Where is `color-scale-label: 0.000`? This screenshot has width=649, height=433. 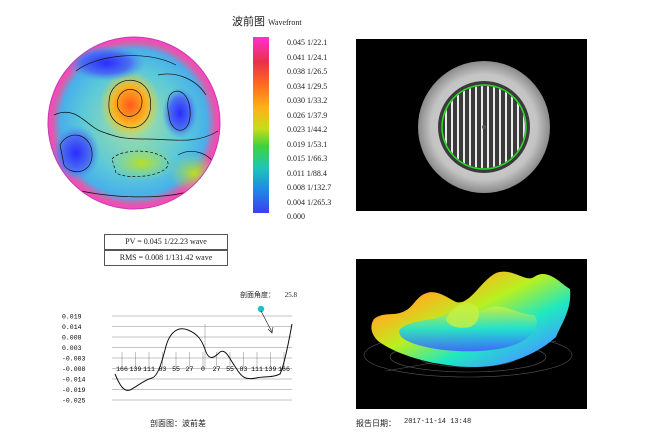 color-scale-label: 0.000 is located at coordinates (296, 216).